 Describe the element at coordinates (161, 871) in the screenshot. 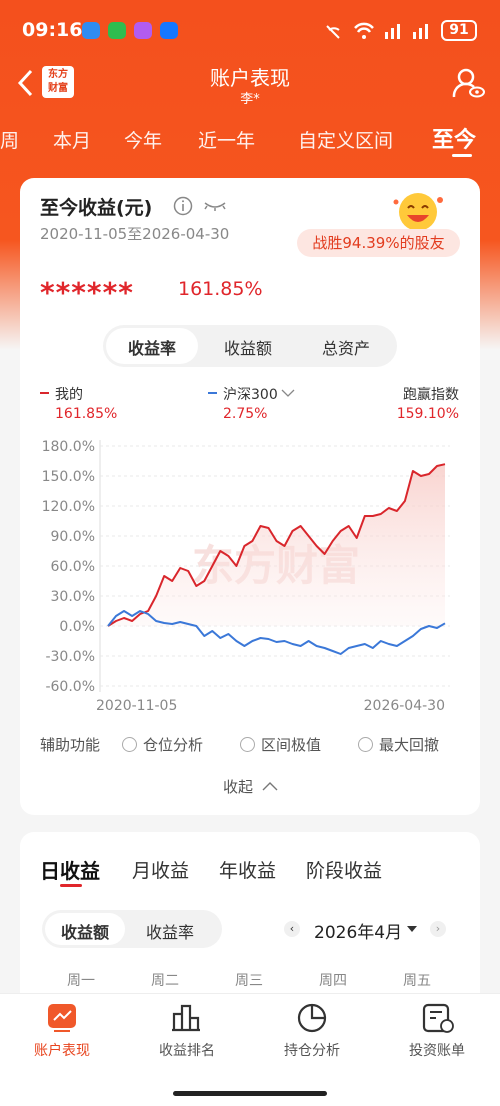

I see `daily-tab: 月收益` at that location.